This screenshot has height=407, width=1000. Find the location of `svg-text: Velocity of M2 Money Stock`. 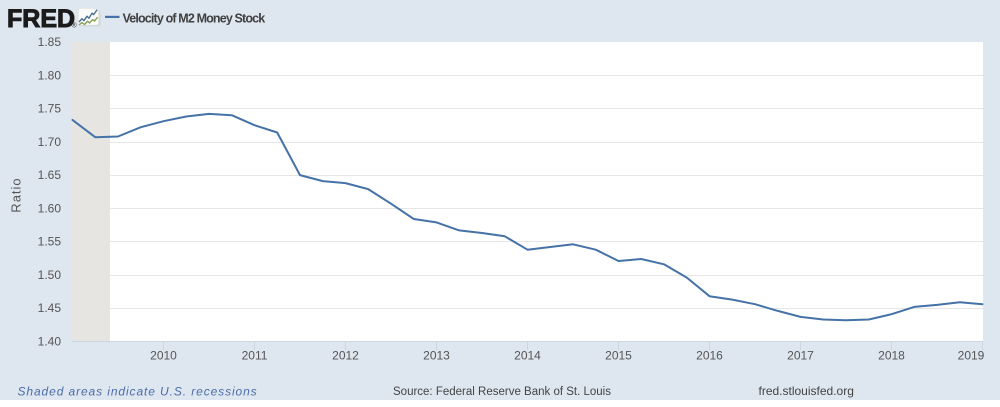

svg-text: Velocity of M2 Money Stock is located at coordinates (194, 18).